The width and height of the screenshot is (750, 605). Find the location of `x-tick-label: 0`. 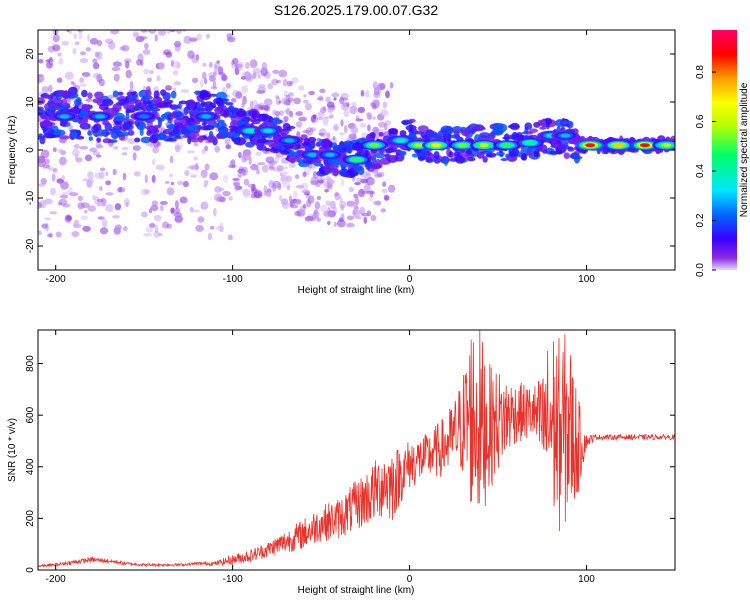

x-tick-label: 0 is located at coordinates (410, 279).